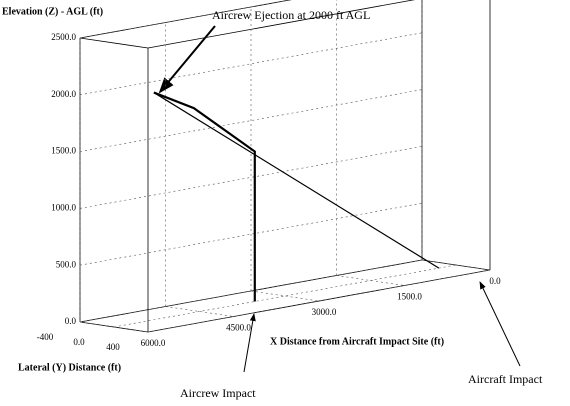  Describe the element at coordinates (291, 15) in the screenshot. I see `annotation: Aircrew Ejection at 2000 ft AGL` at that location.